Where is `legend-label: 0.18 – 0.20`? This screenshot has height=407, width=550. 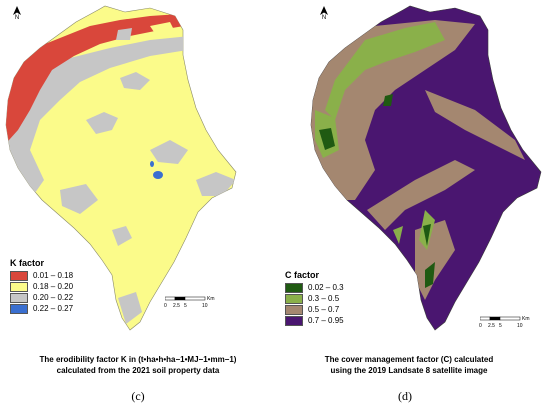
legend-label: 0.18 – 0.20 is located at coordinates (53, 286).